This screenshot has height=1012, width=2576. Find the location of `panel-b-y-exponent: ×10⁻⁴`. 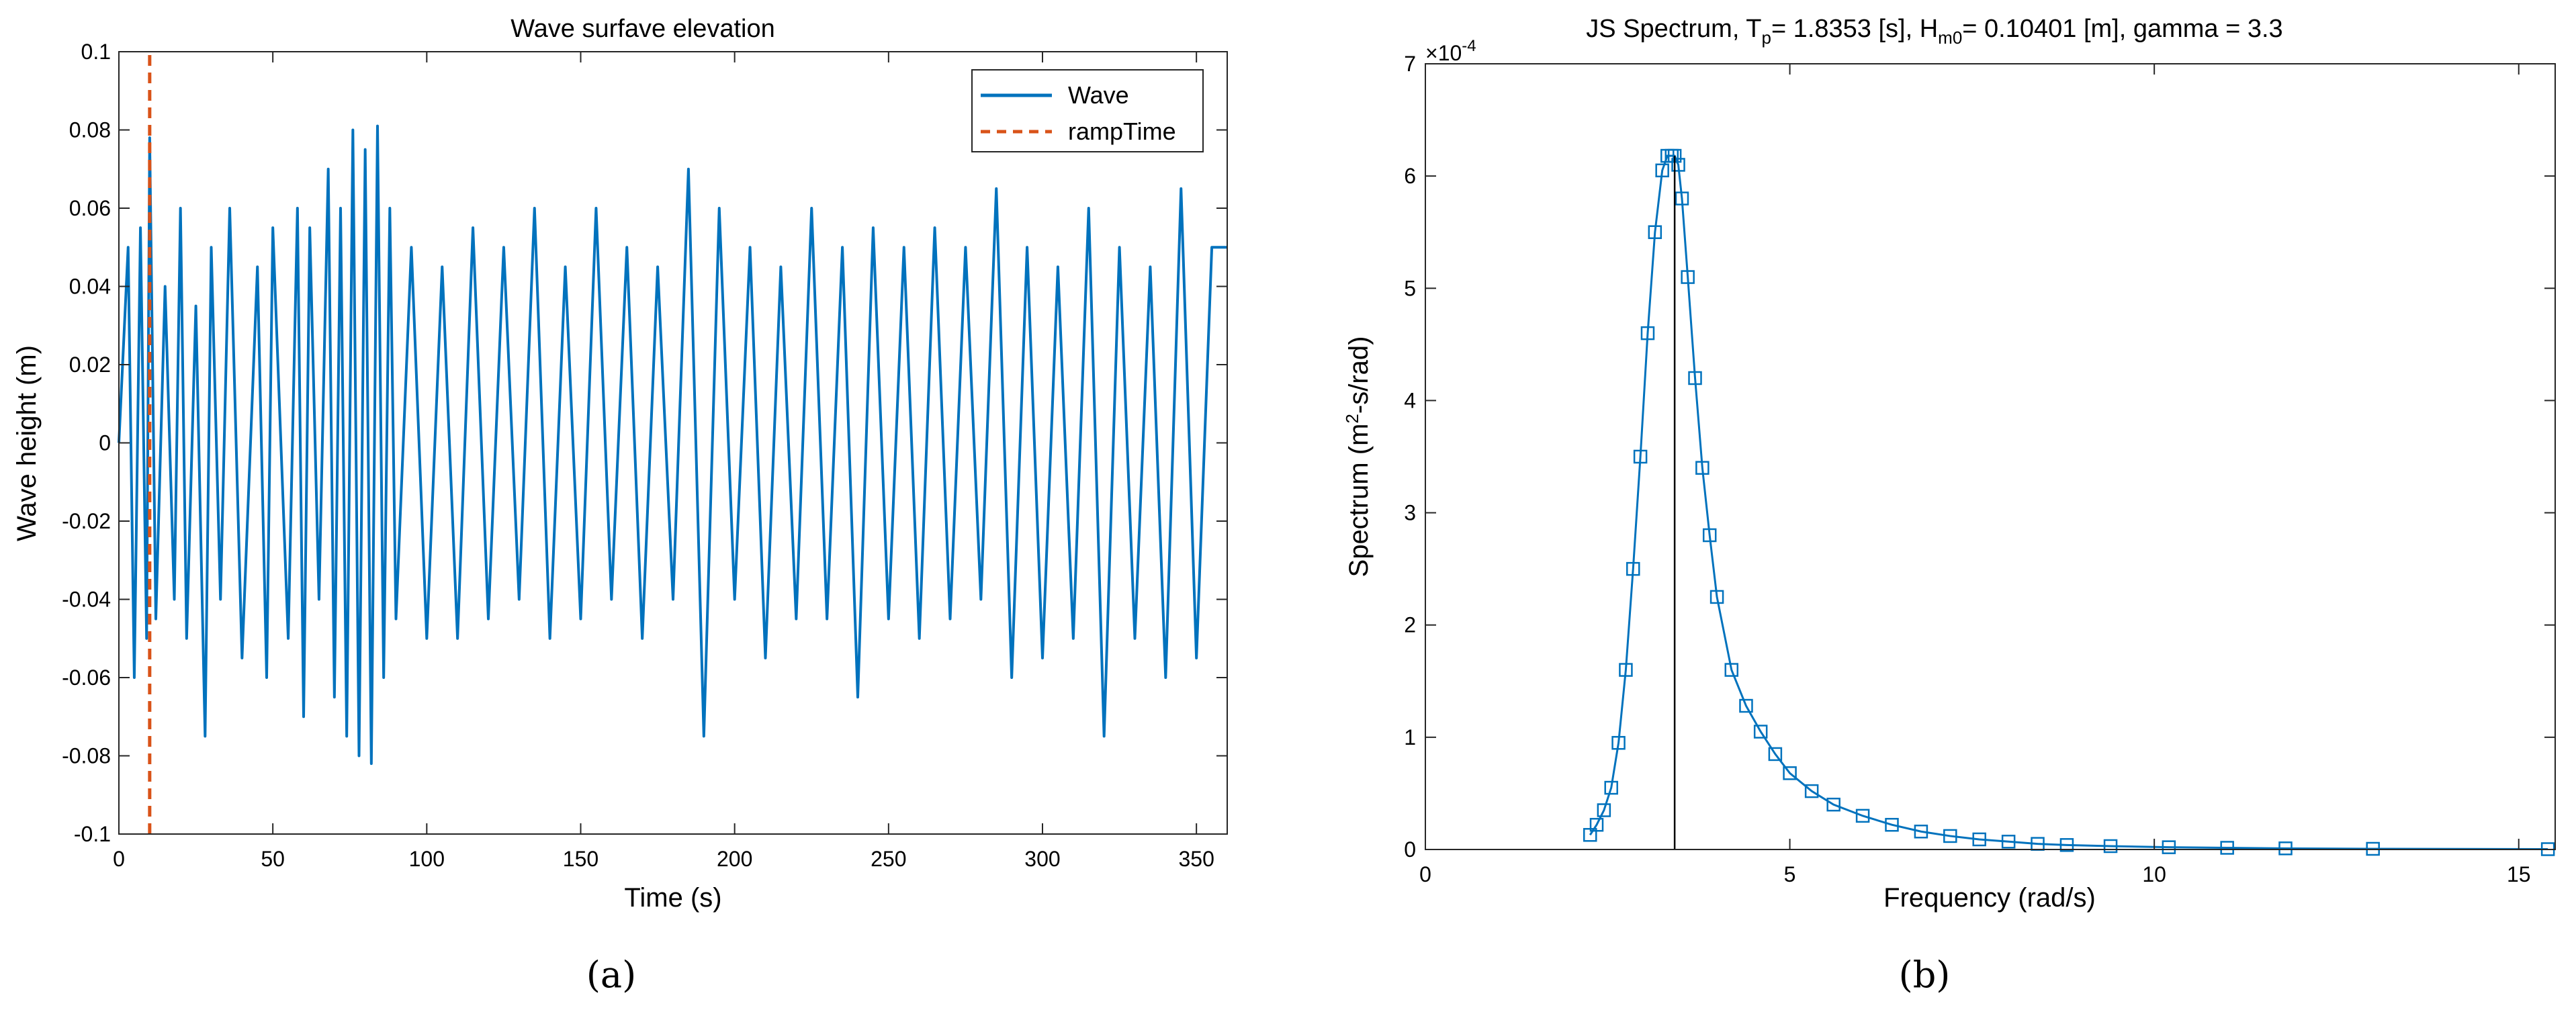

panel-b-y-exponent: ×10⁻⁴ is located at coordinates (1451, 51).